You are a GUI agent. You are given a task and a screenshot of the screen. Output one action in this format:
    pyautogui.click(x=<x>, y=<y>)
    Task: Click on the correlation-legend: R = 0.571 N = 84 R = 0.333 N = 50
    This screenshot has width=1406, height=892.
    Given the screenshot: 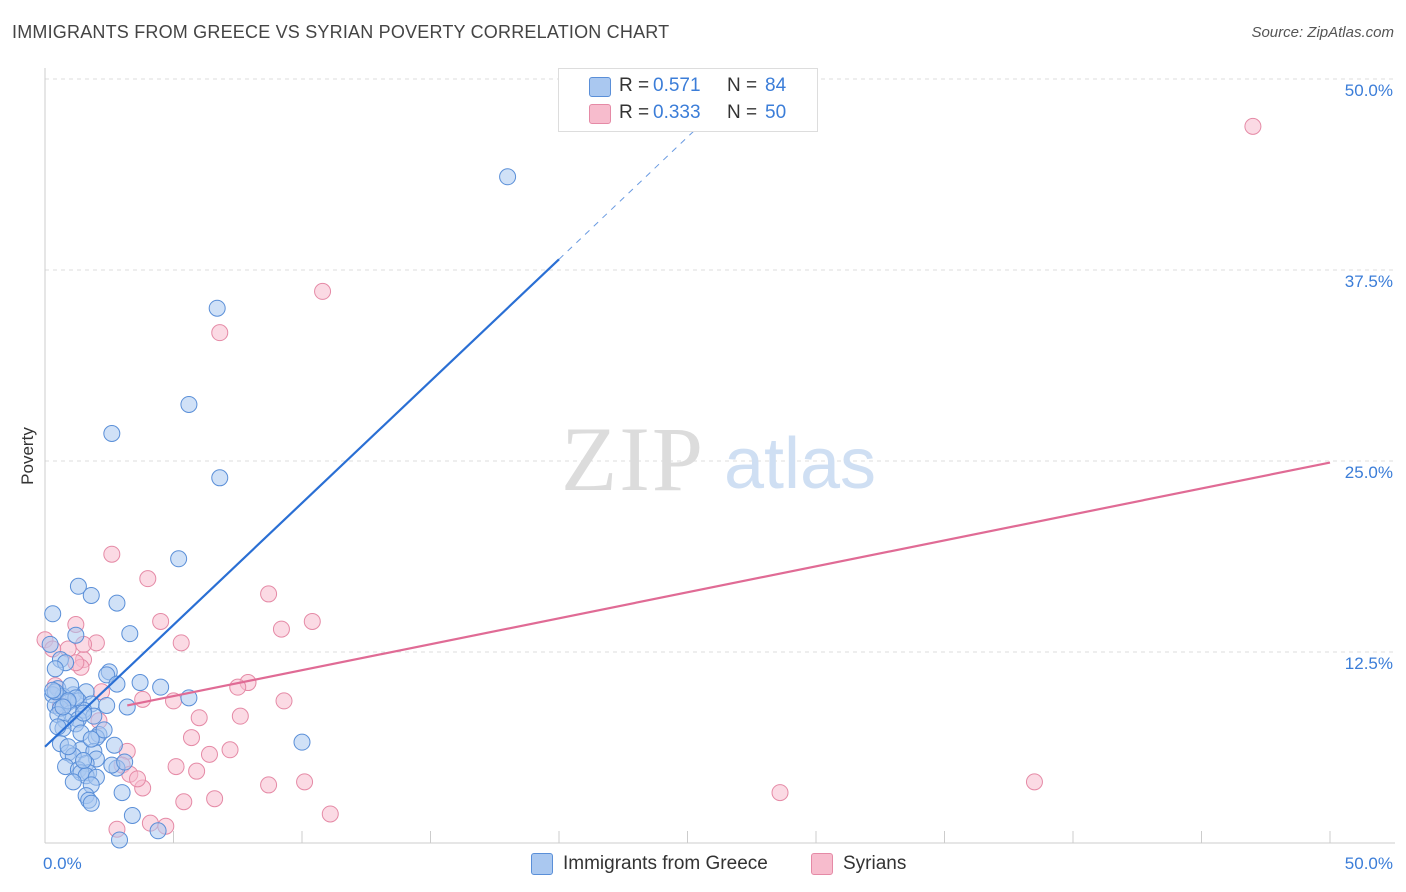 What is the action you would take?
    pyautogui.click(x=688, y=100)
    